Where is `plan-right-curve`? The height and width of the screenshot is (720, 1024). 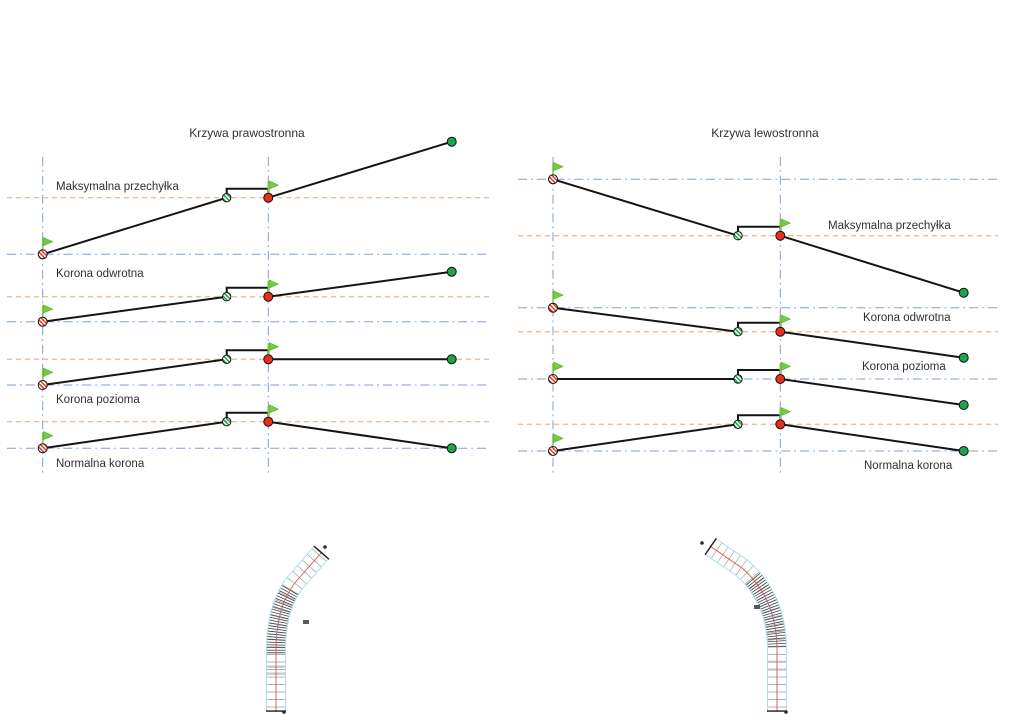 plan-right-curve is located at coordinates (298, 629).